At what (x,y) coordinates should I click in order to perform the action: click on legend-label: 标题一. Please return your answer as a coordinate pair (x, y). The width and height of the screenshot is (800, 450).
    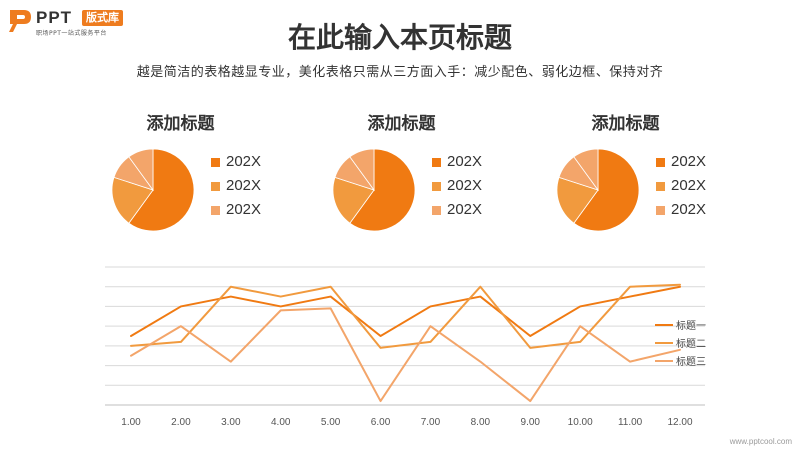
    Looking at the image, I should click on (691, 326).